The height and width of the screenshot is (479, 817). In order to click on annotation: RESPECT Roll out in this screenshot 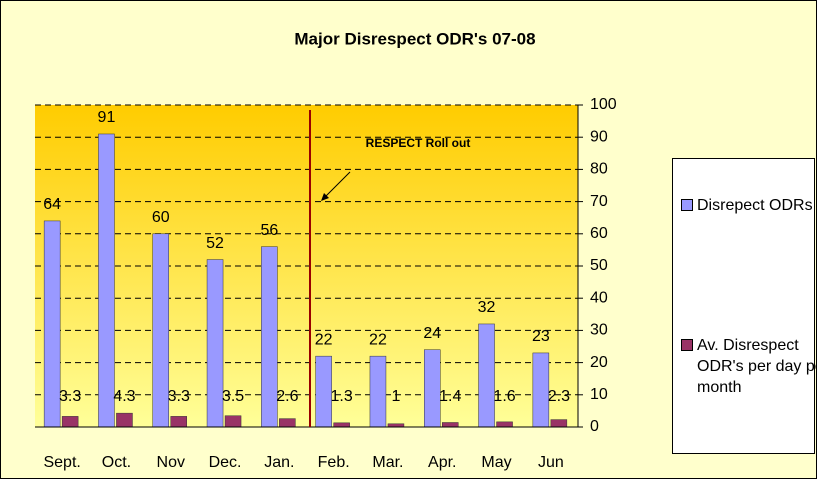, I will do `click(418, 143)`.